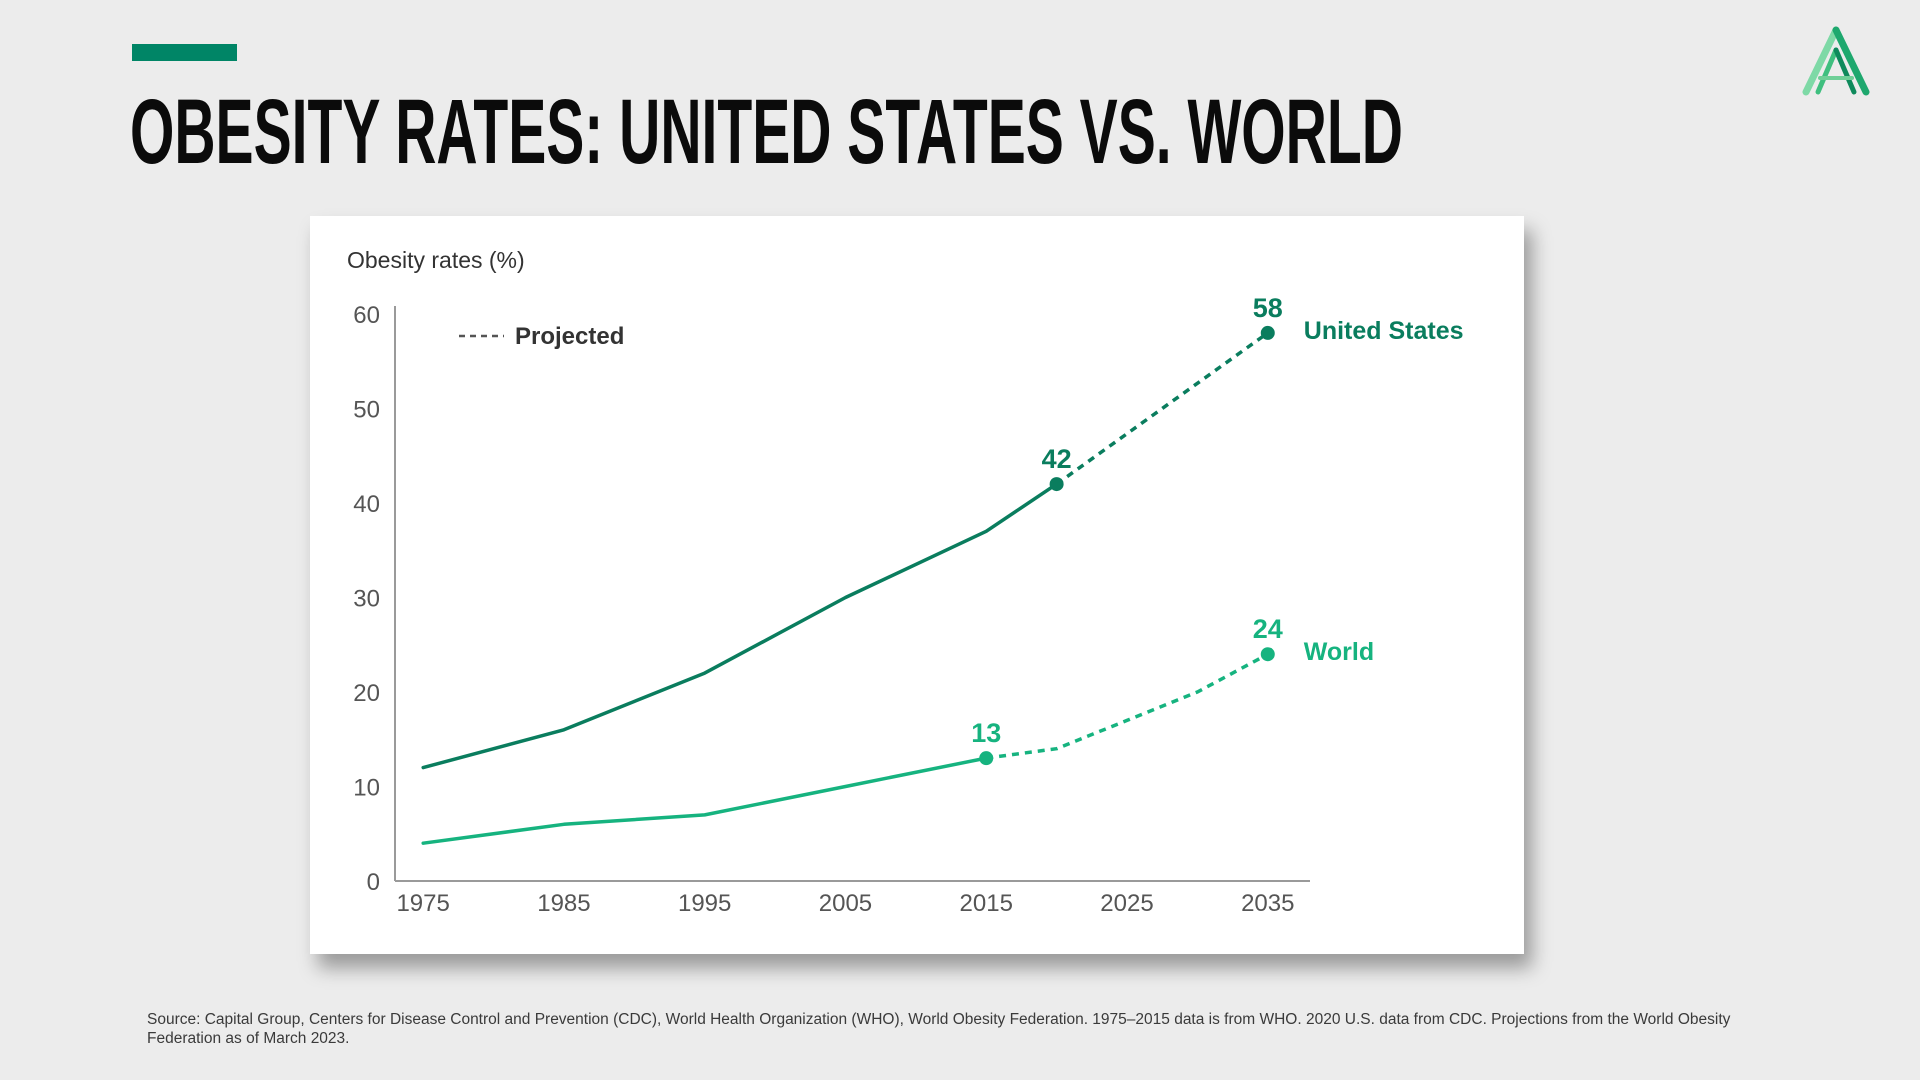 This screenshot has width=1920, height=1080. Describe the element at coordinates (436, 260) in the screenshot. I see `chart-title: Obesity rates (%)` at that location.